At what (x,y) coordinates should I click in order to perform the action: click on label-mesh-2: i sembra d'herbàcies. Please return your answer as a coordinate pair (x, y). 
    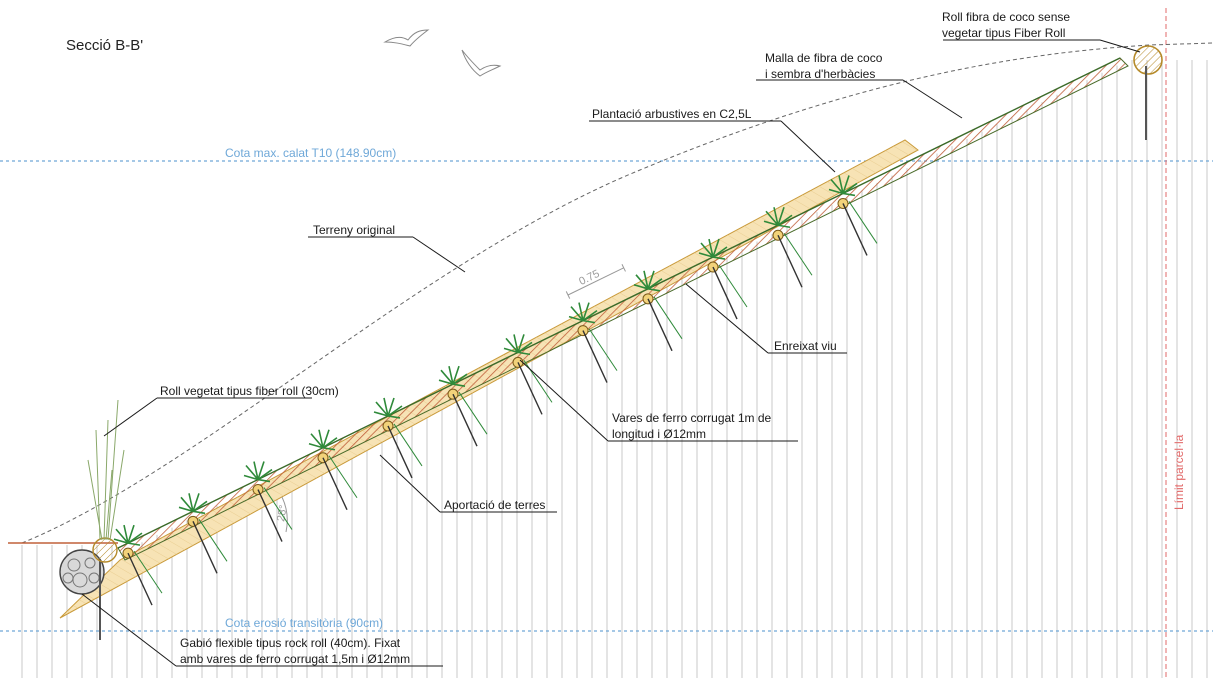
    Looking at the image, I should click on (820, 74).